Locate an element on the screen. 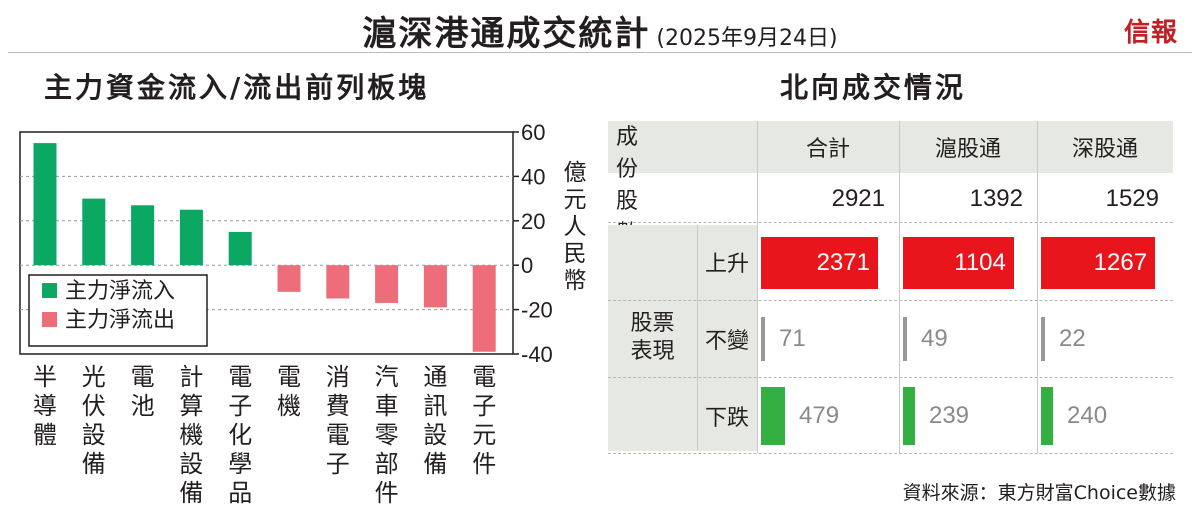 The width and height of the screenshot is (1200, 513). unchanged-value: 49 is located at coordinates (934, 338).